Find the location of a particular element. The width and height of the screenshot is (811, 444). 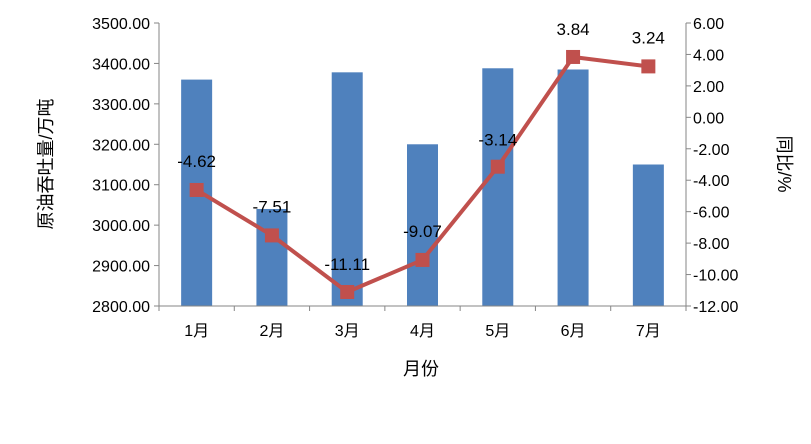

x-tick-label: 7月 is located at coordinates (648, 331).